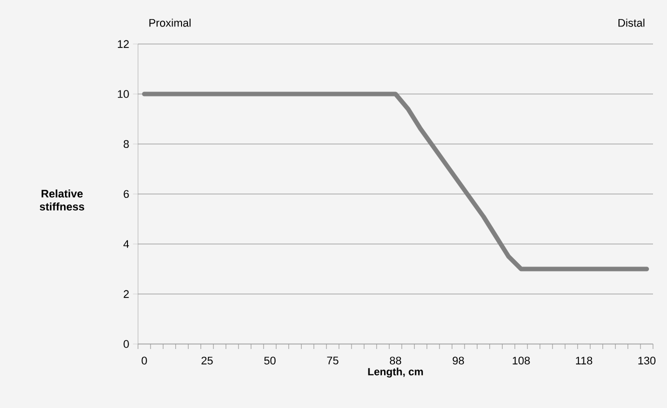 The image size is (667, 408). I want to click on y-tick-label: 6, so click(126, 194).